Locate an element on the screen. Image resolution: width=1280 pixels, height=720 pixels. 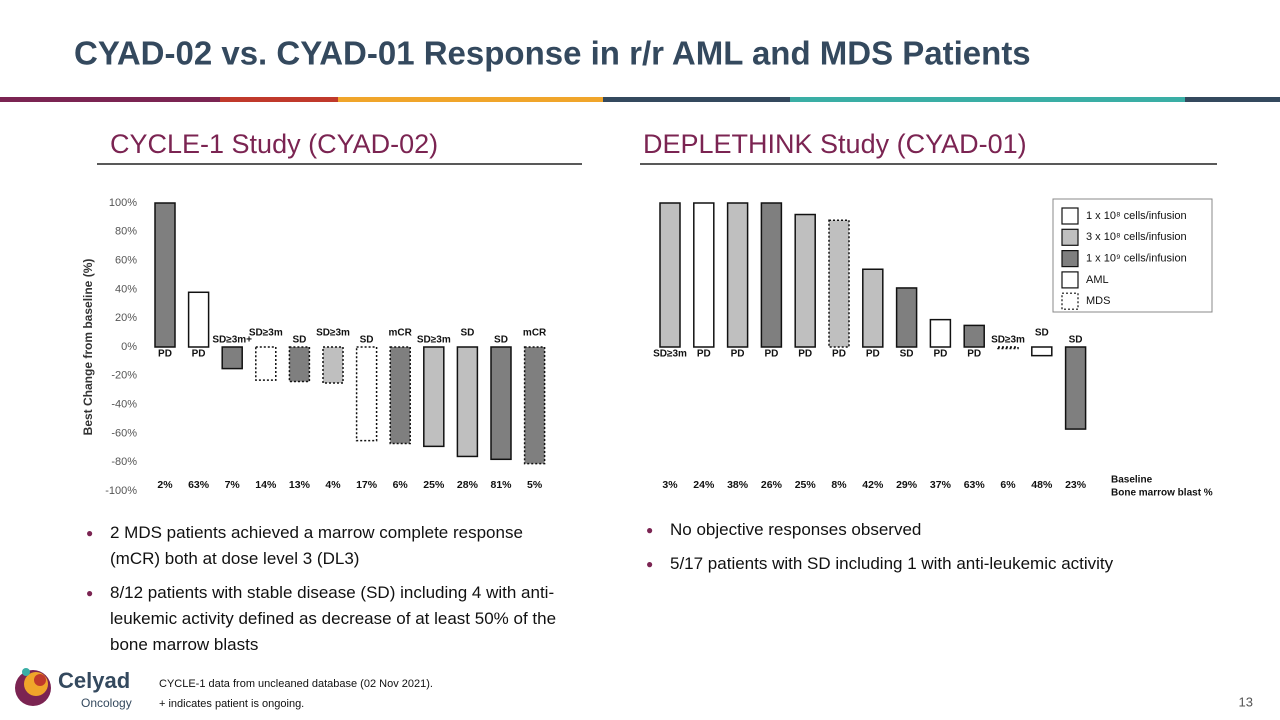
chart-title: DEPLETHINK Study (CYAD-01) is located at coordinates (835, 144).